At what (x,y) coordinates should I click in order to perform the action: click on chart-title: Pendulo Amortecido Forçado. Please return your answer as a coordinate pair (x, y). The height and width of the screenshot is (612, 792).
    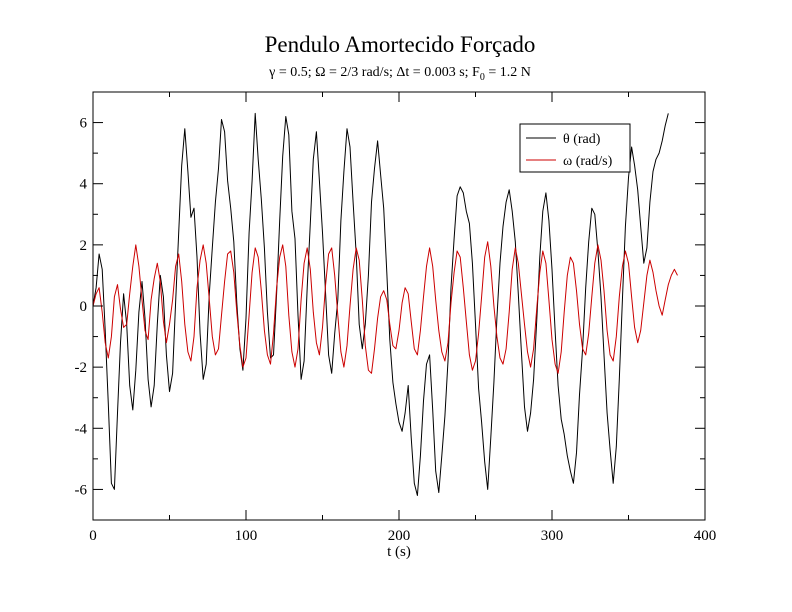
    Looking at the image, I should click on (400, 44).